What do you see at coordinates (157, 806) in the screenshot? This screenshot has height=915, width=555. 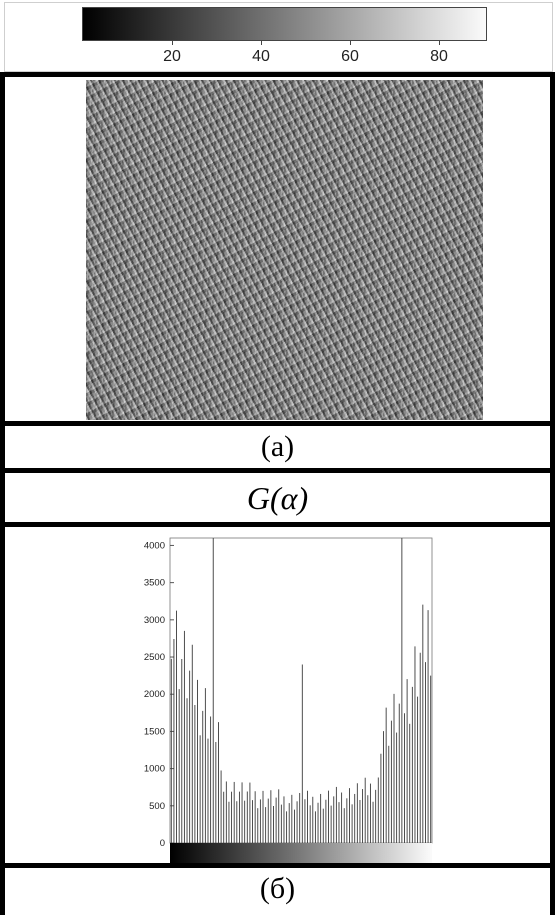 I see `y-tick-label: 500` at bounding box center [157, 806].